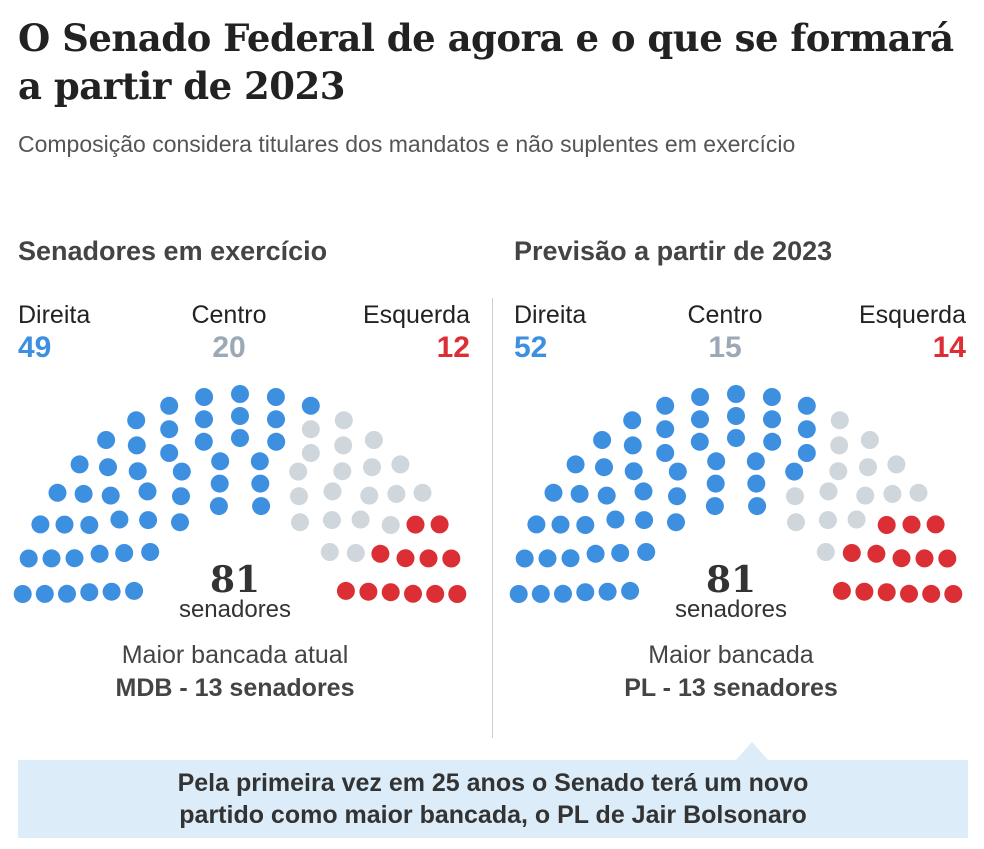 This screenshot has height=849, width=984. Describe the element at coordinates (550, 315) in the screenshot. I see `group-label: Direita` at that location.